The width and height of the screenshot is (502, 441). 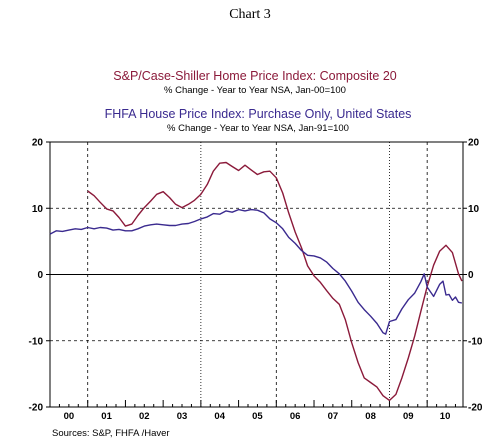 What do you see at coordinates (408, 416) in the screenshot?
I see `x-tick-label: 09` at bounding box center [408, 416].